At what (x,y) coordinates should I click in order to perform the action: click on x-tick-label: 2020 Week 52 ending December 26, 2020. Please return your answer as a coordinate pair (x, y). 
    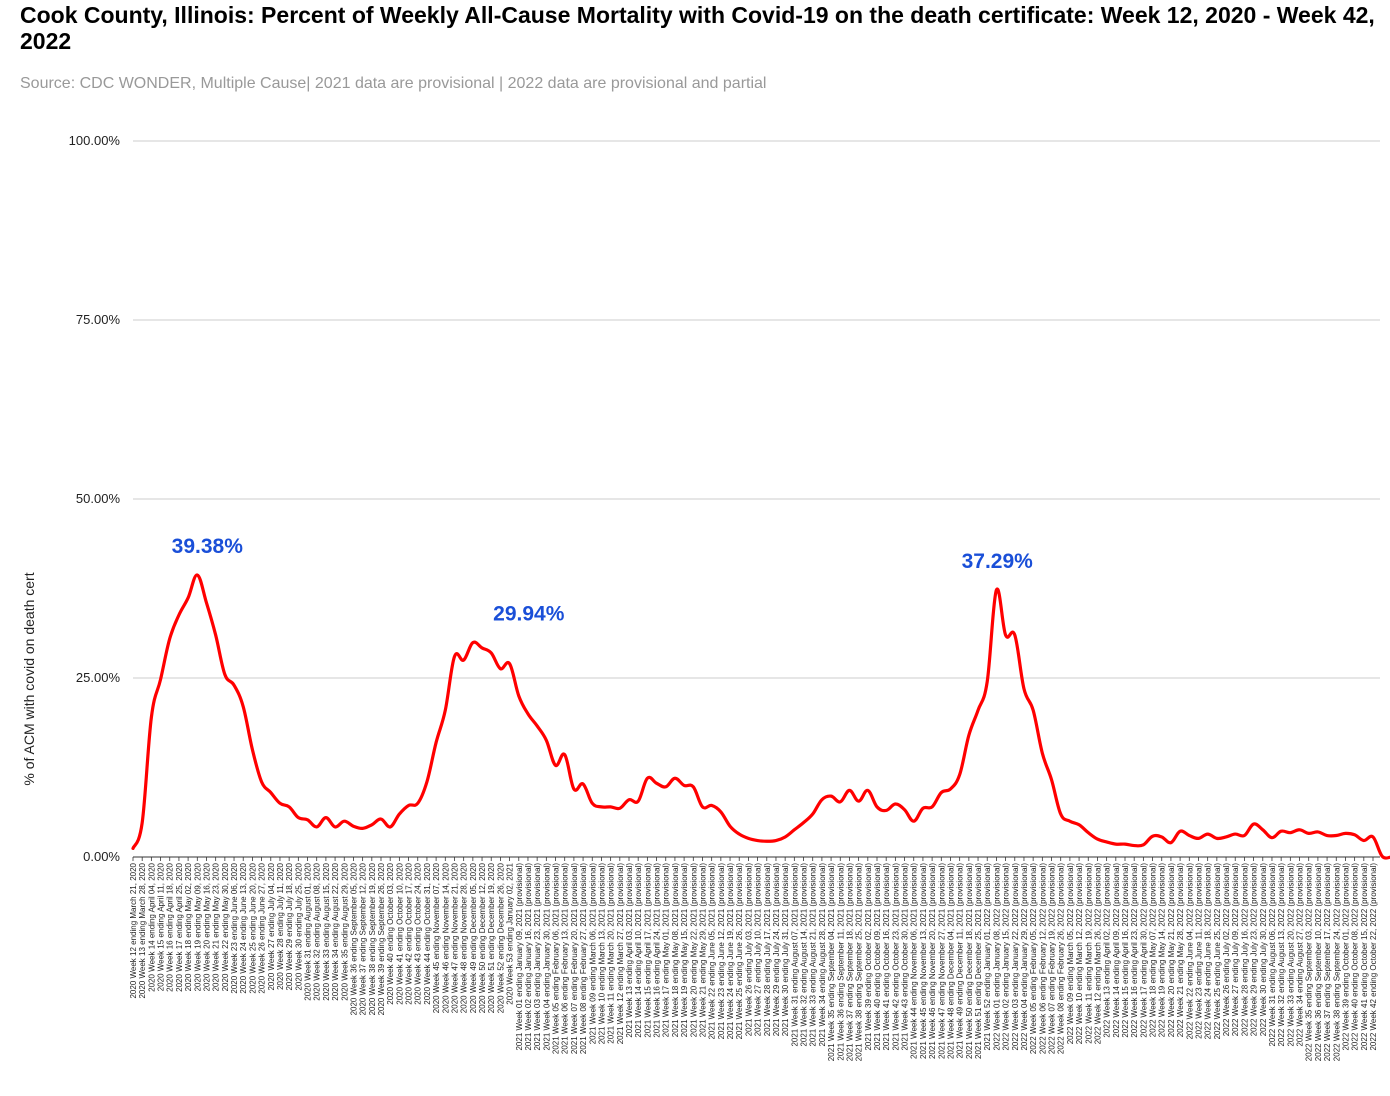
    Looking at the image, I should click on (500, 937).